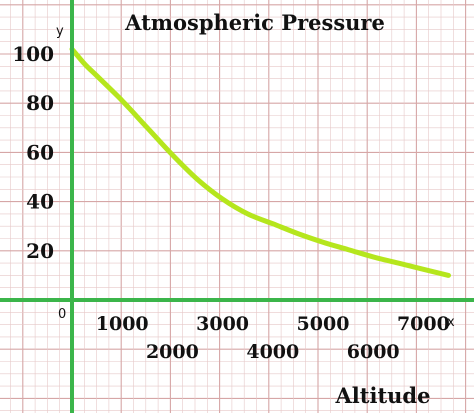  Describe the element at coordinates (62, 314) in the screenshot. I see `origin-label: 0` at that location.